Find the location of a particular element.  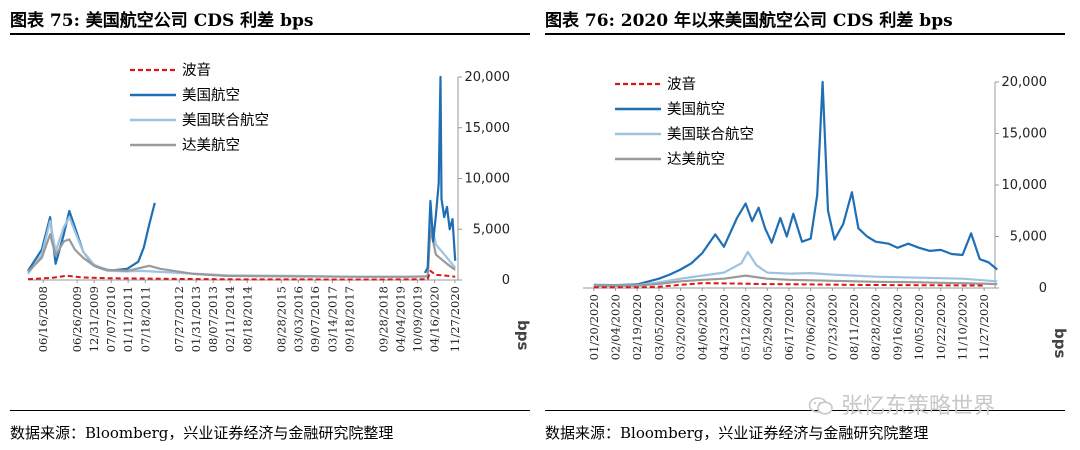

x-tick-label: 03/14/2017 is located at coordinates (332, 319).